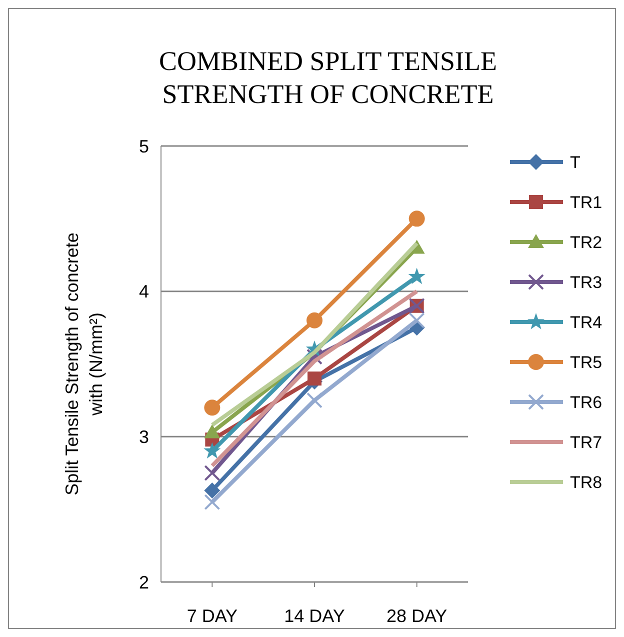 The height and width of the screenshot is (637, 624). What do you see at coordinates (314, 616) in the screenshot?
I see `x-tick-label: 14 DAY` at bounding box center [314, 616].